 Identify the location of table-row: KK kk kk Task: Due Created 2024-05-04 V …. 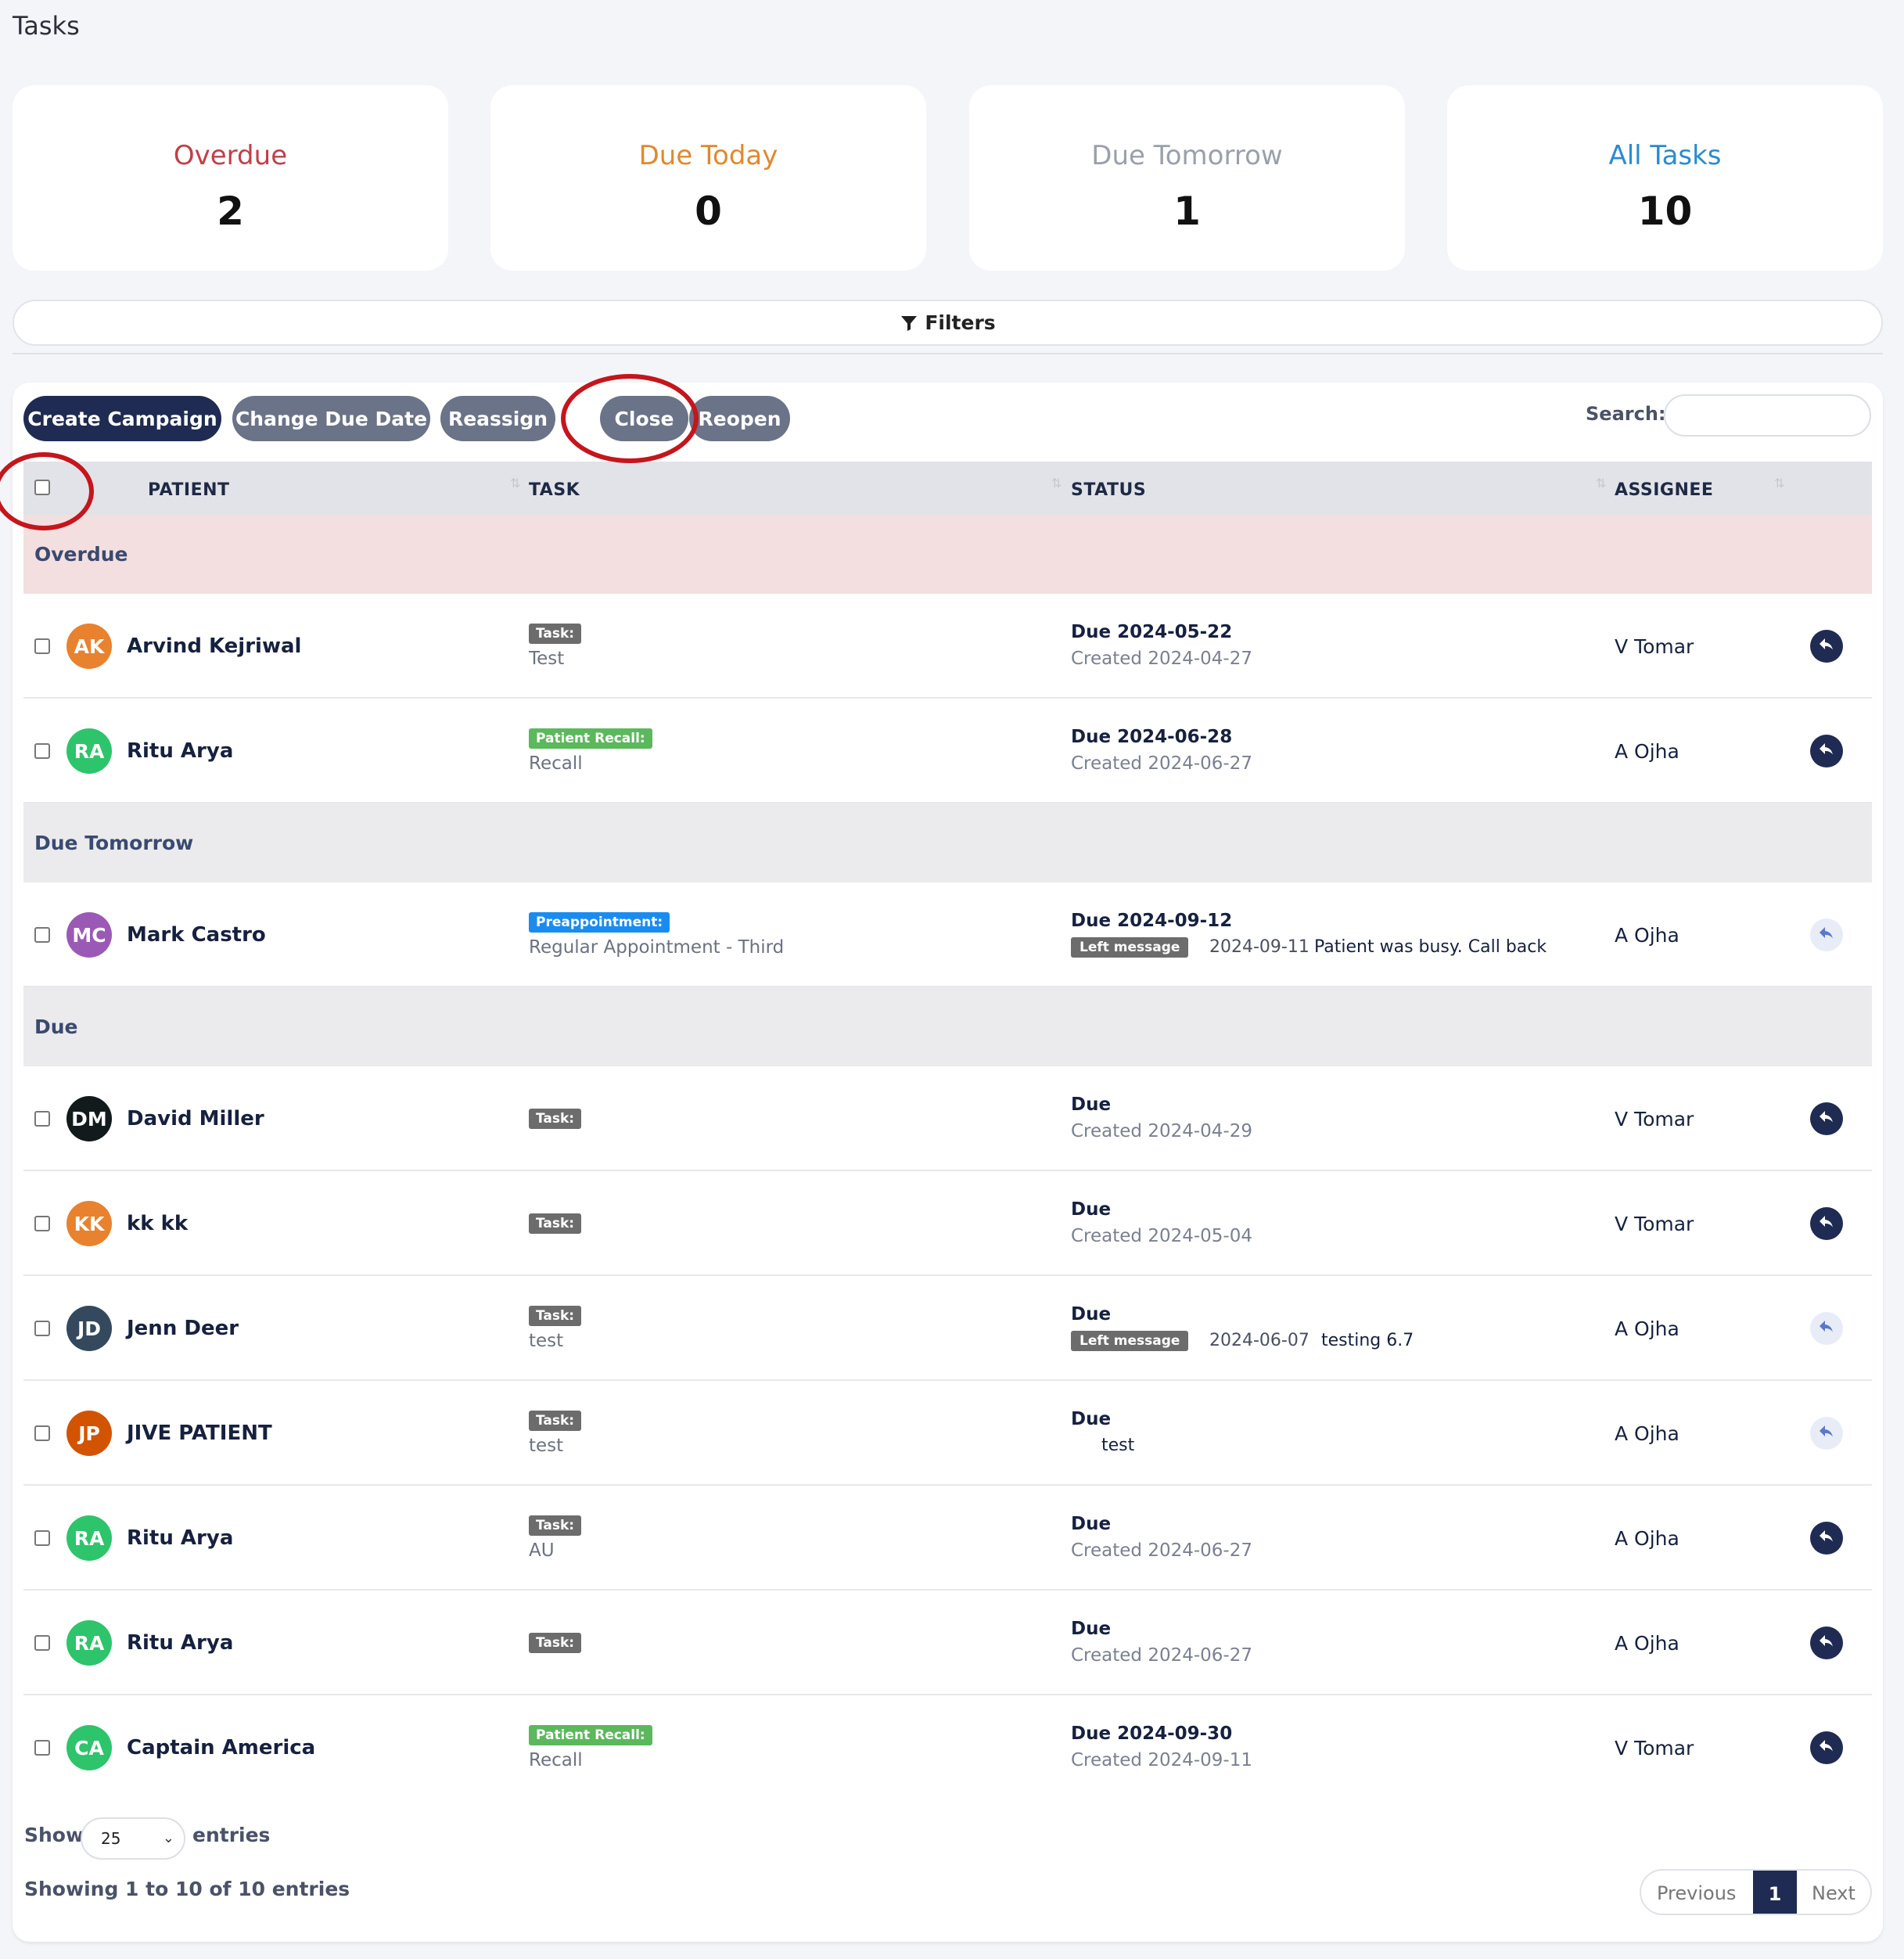
(947, 1224).